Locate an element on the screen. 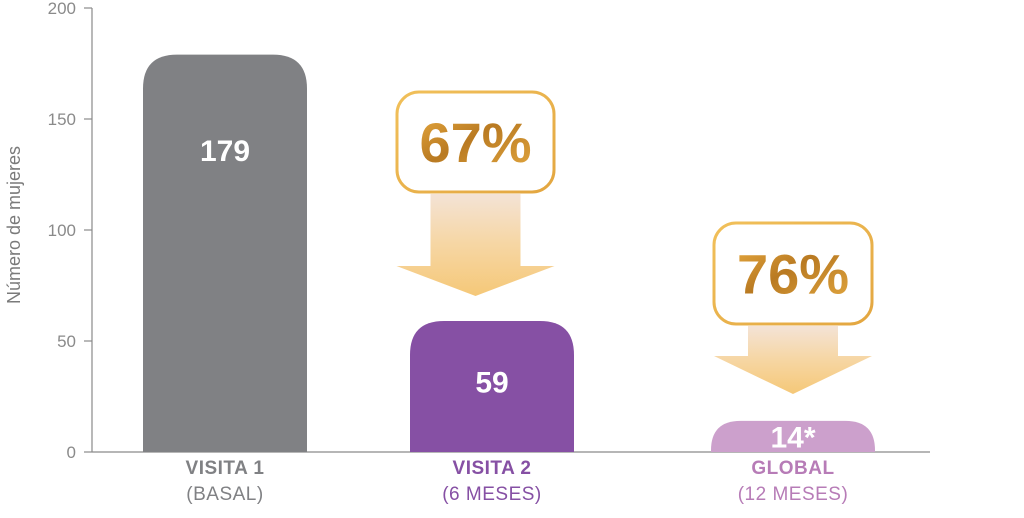 This screenshot has width=1024, height=518. category-label: VISITA 1 is located at coordinates (225, 468).